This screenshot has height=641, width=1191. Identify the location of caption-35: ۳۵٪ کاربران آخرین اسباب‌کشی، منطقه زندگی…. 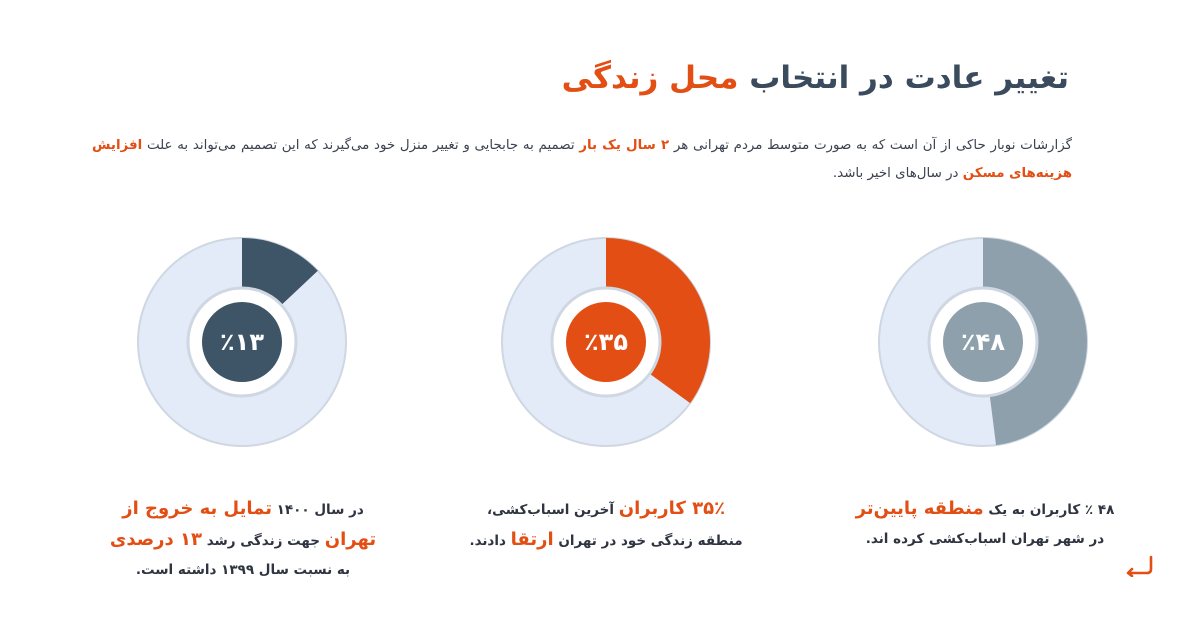
(606, 525).